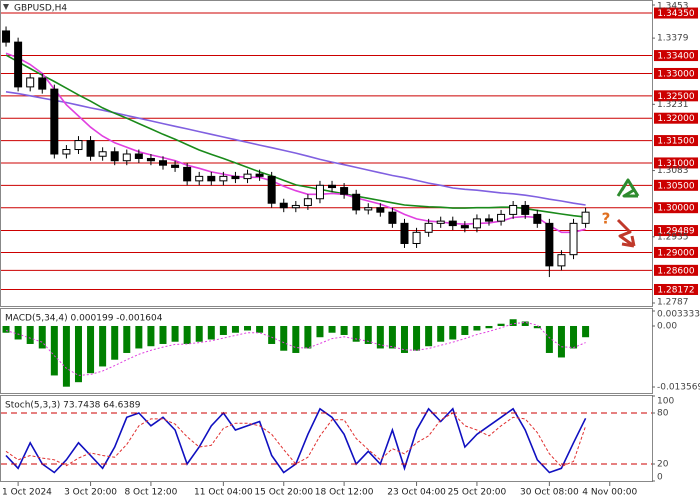  I want to click on y-tick-label: 0.003333, so click(678, 315).